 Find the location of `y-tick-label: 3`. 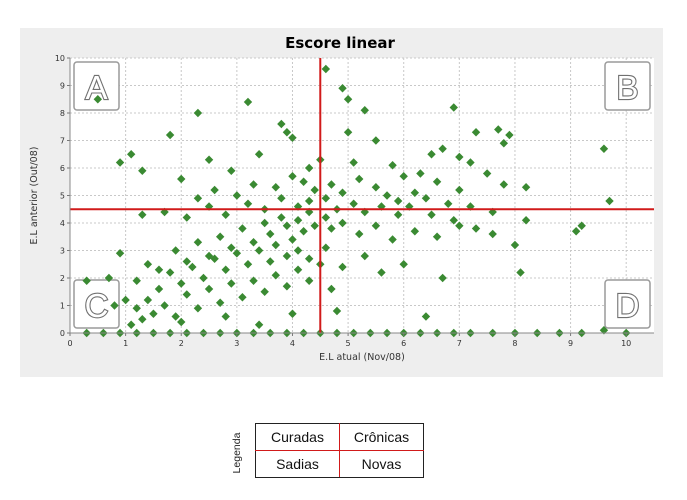

y-tick-label: 3 is located at coordinates (62, 251).